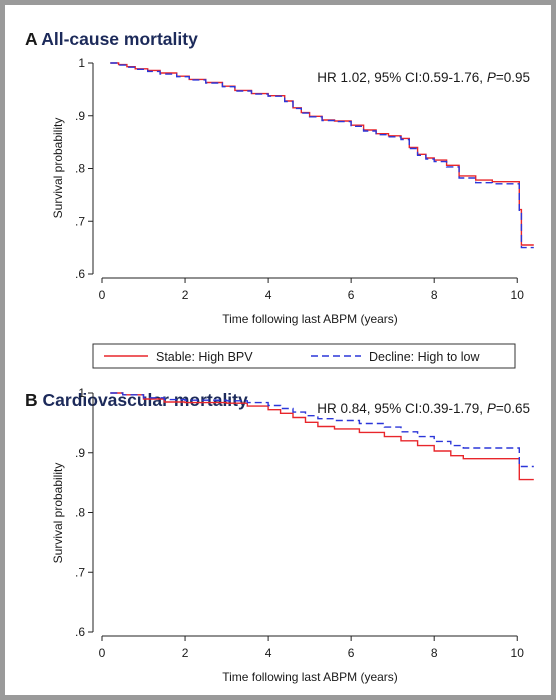 This screenshot has height=700, width=556. What do you see at coordinates (80, 221) in the screenshot?
I see `panel-a-y-tick-label: .7` at bounding box center [80, 221].